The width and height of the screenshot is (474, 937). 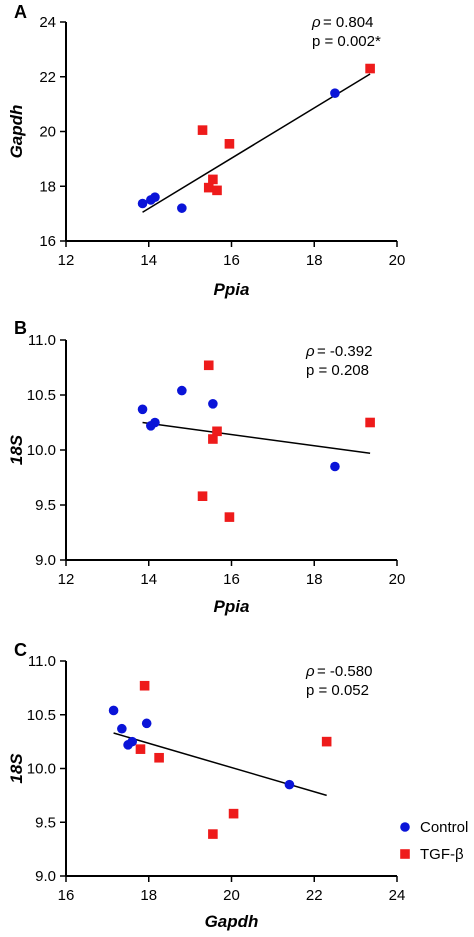 What do you see at coordinates (344, 351) in the screenshot?
I see `rho-value: = -0.392` at bounding box center [344, 351].